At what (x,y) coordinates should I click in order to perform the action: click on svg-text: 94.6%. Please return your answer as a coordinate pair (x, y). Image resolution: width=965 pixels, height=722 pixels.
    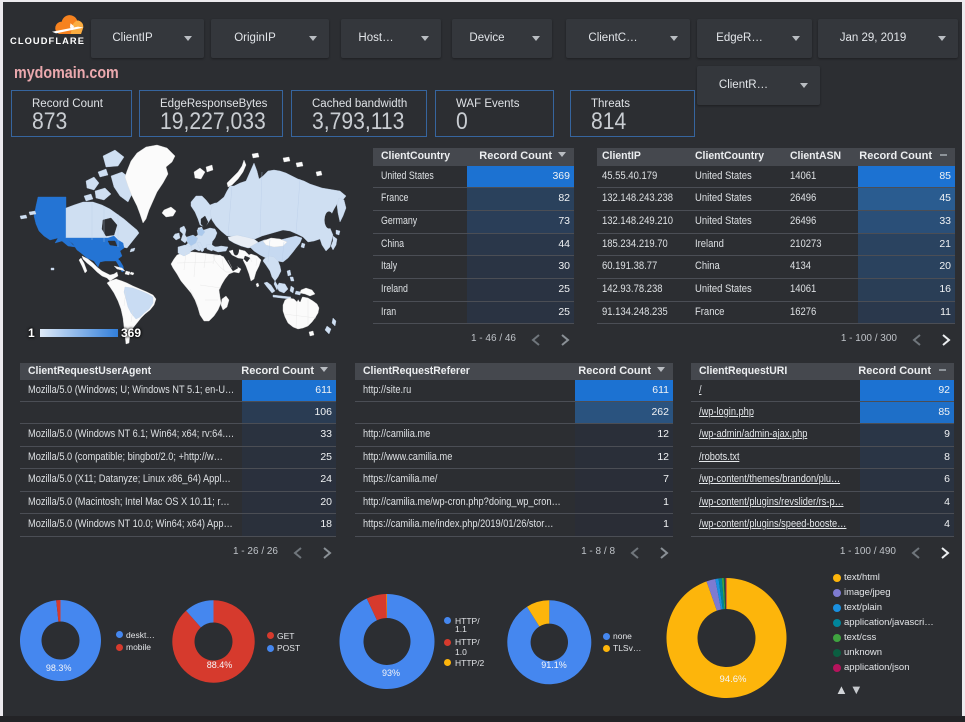
    Looking at the image, I should click on (733, 679).